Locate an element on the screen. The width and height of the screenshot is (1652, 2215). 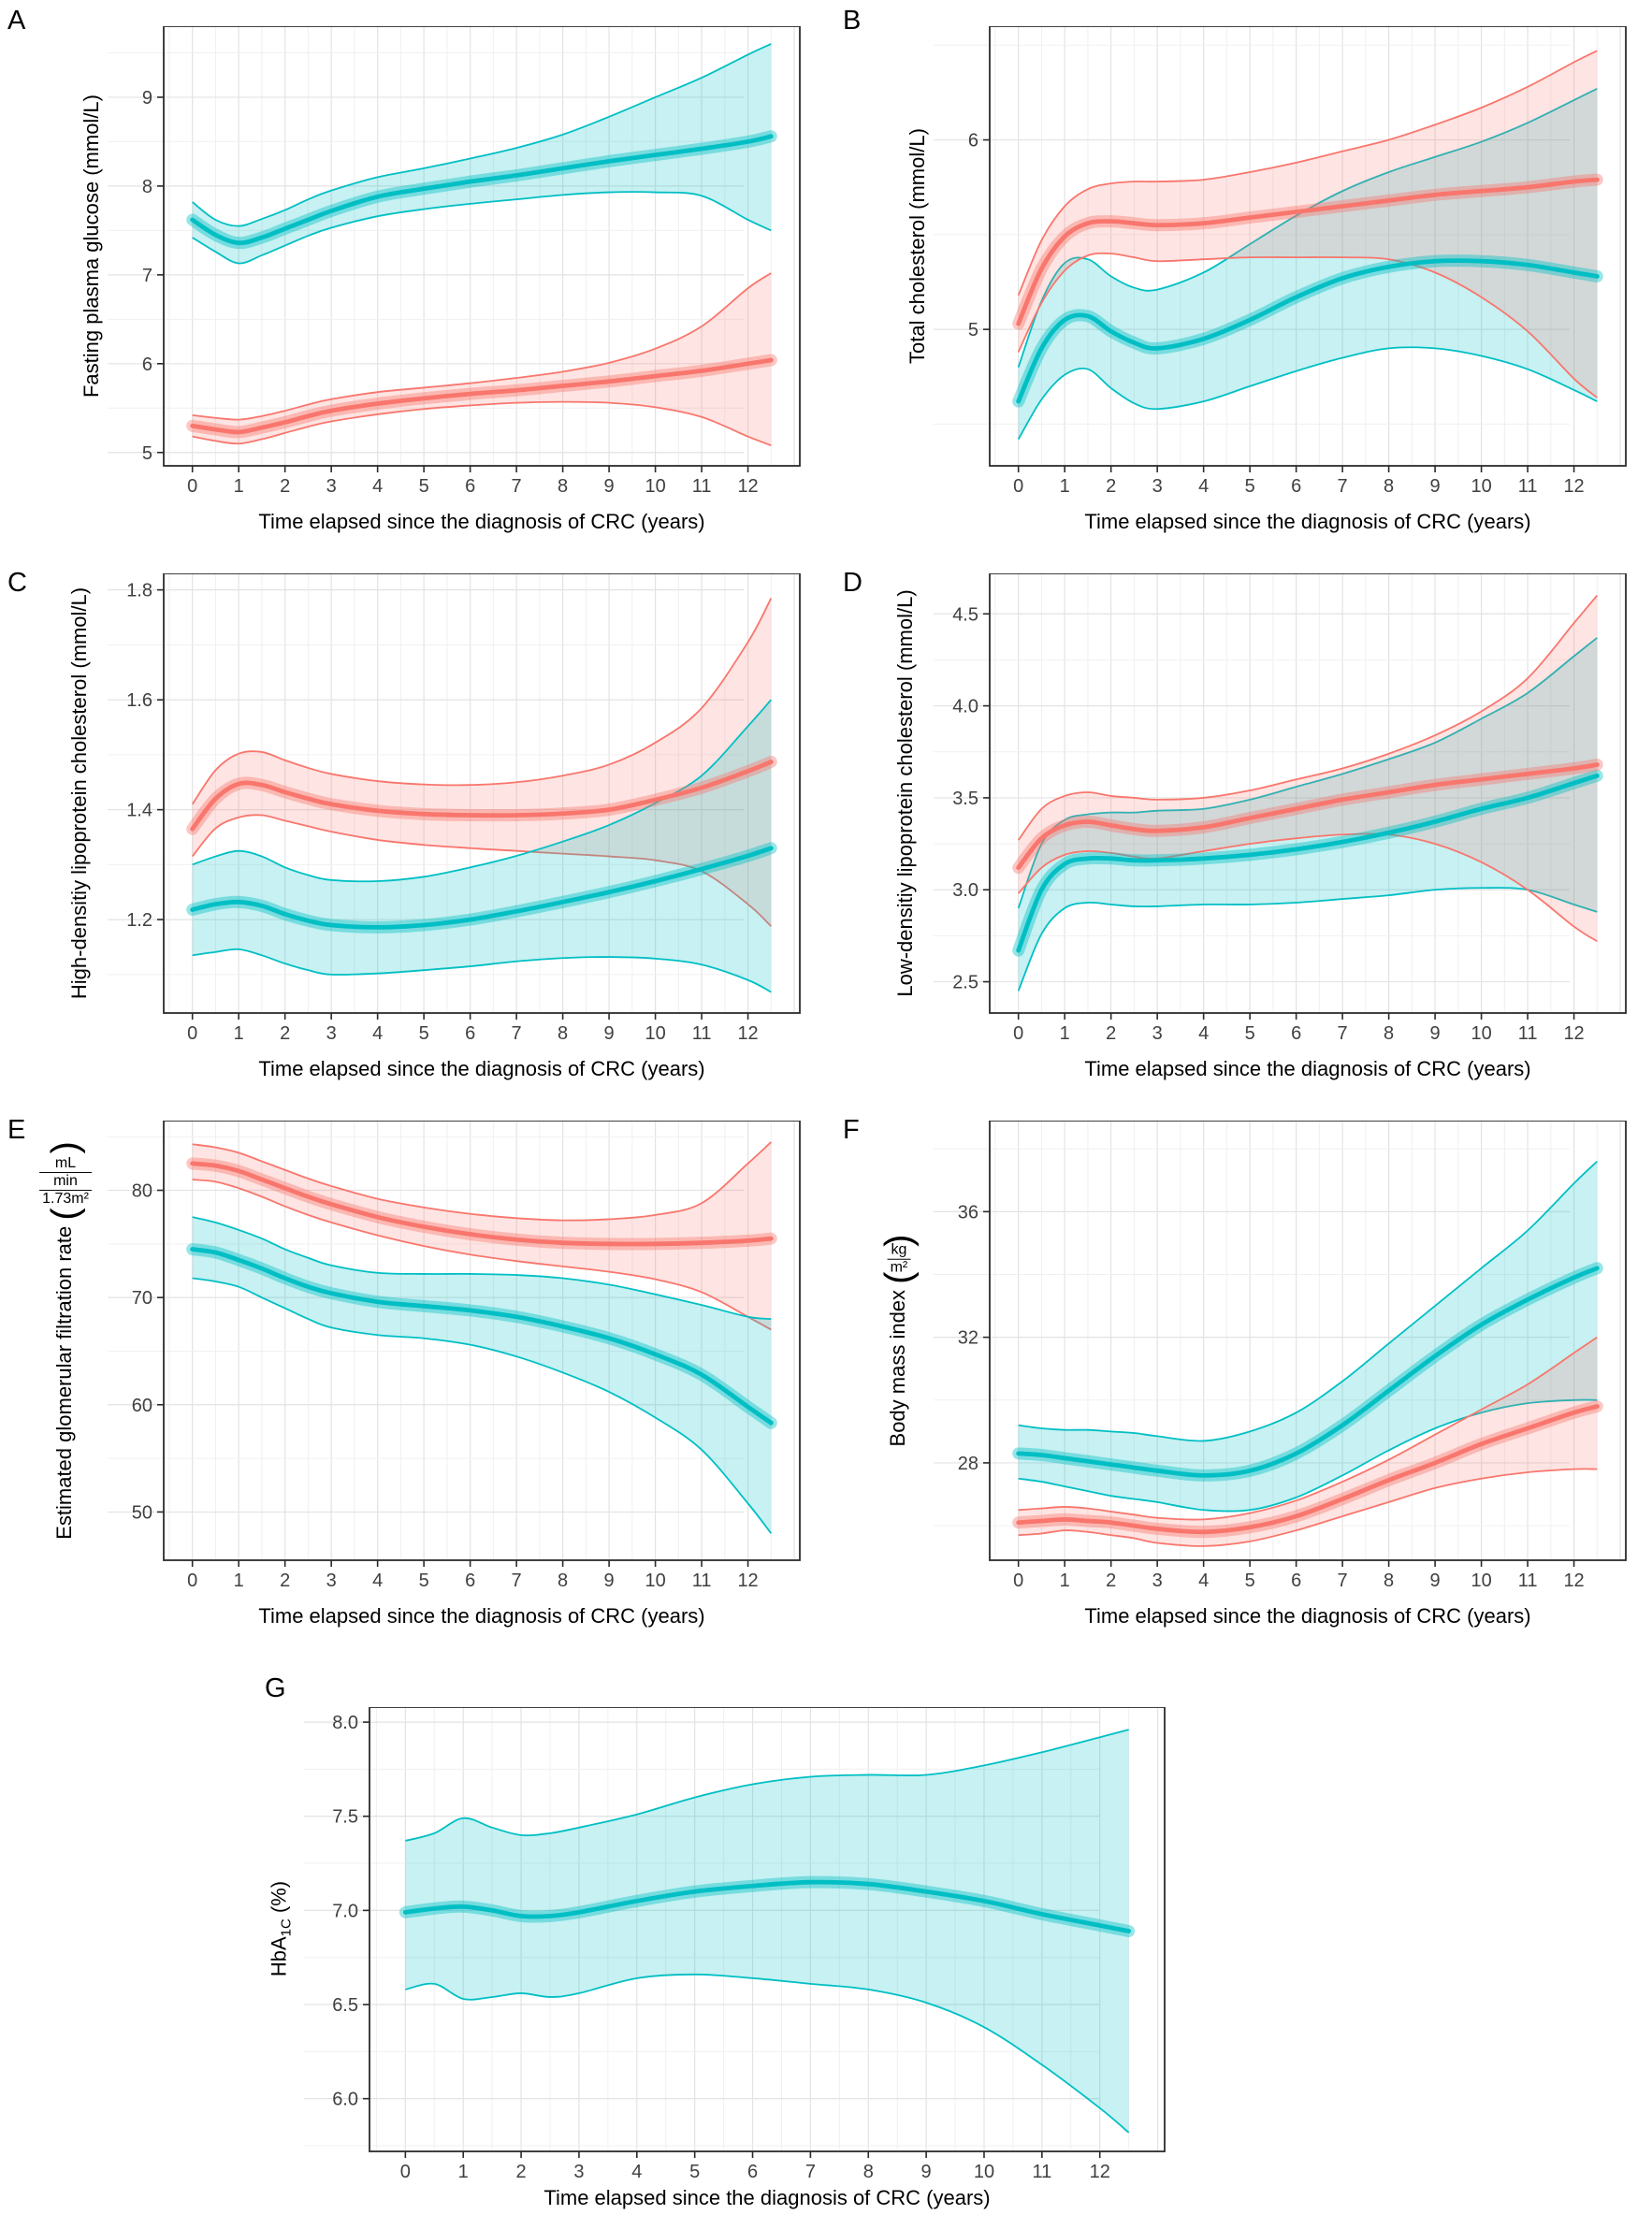
panel-g-plot: 0 1 2 3 4 5 6 7 8 9 10 11 126.06.57.07.58.0 is located at coordinates (735, 1944).